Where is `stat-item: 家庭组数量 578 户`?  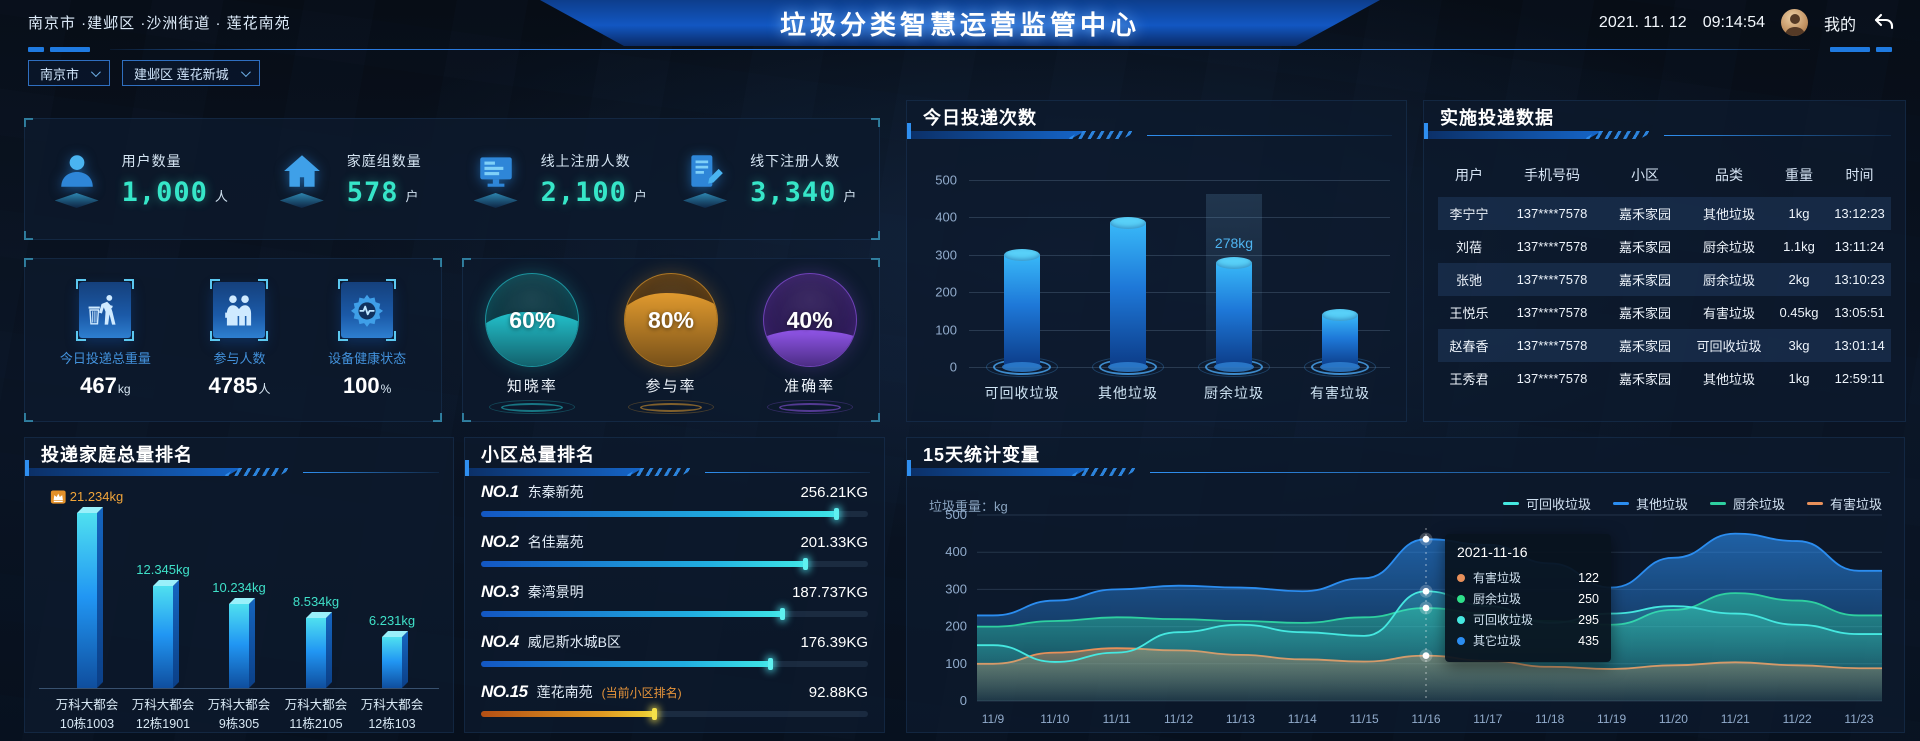
stat-item: 家庭组数量 578 户 is located at coordinates (348, 179).